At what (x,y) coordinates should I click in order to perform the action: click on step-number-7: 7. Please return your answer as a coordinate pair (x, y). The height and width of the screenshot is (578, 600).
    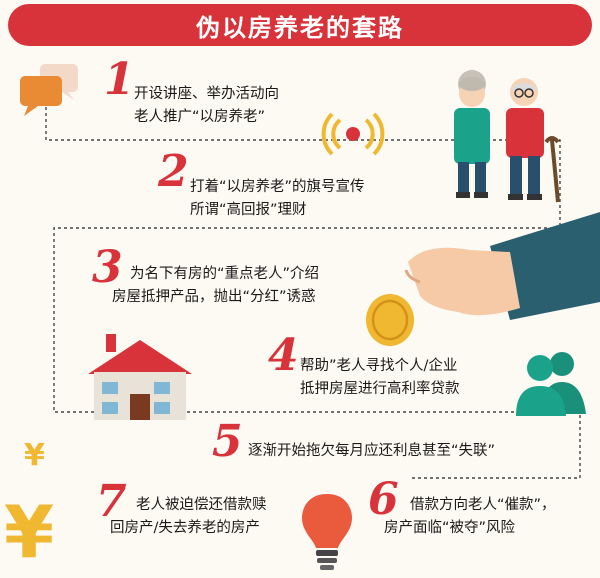
    Looking at the image, I should click on (111, 501).